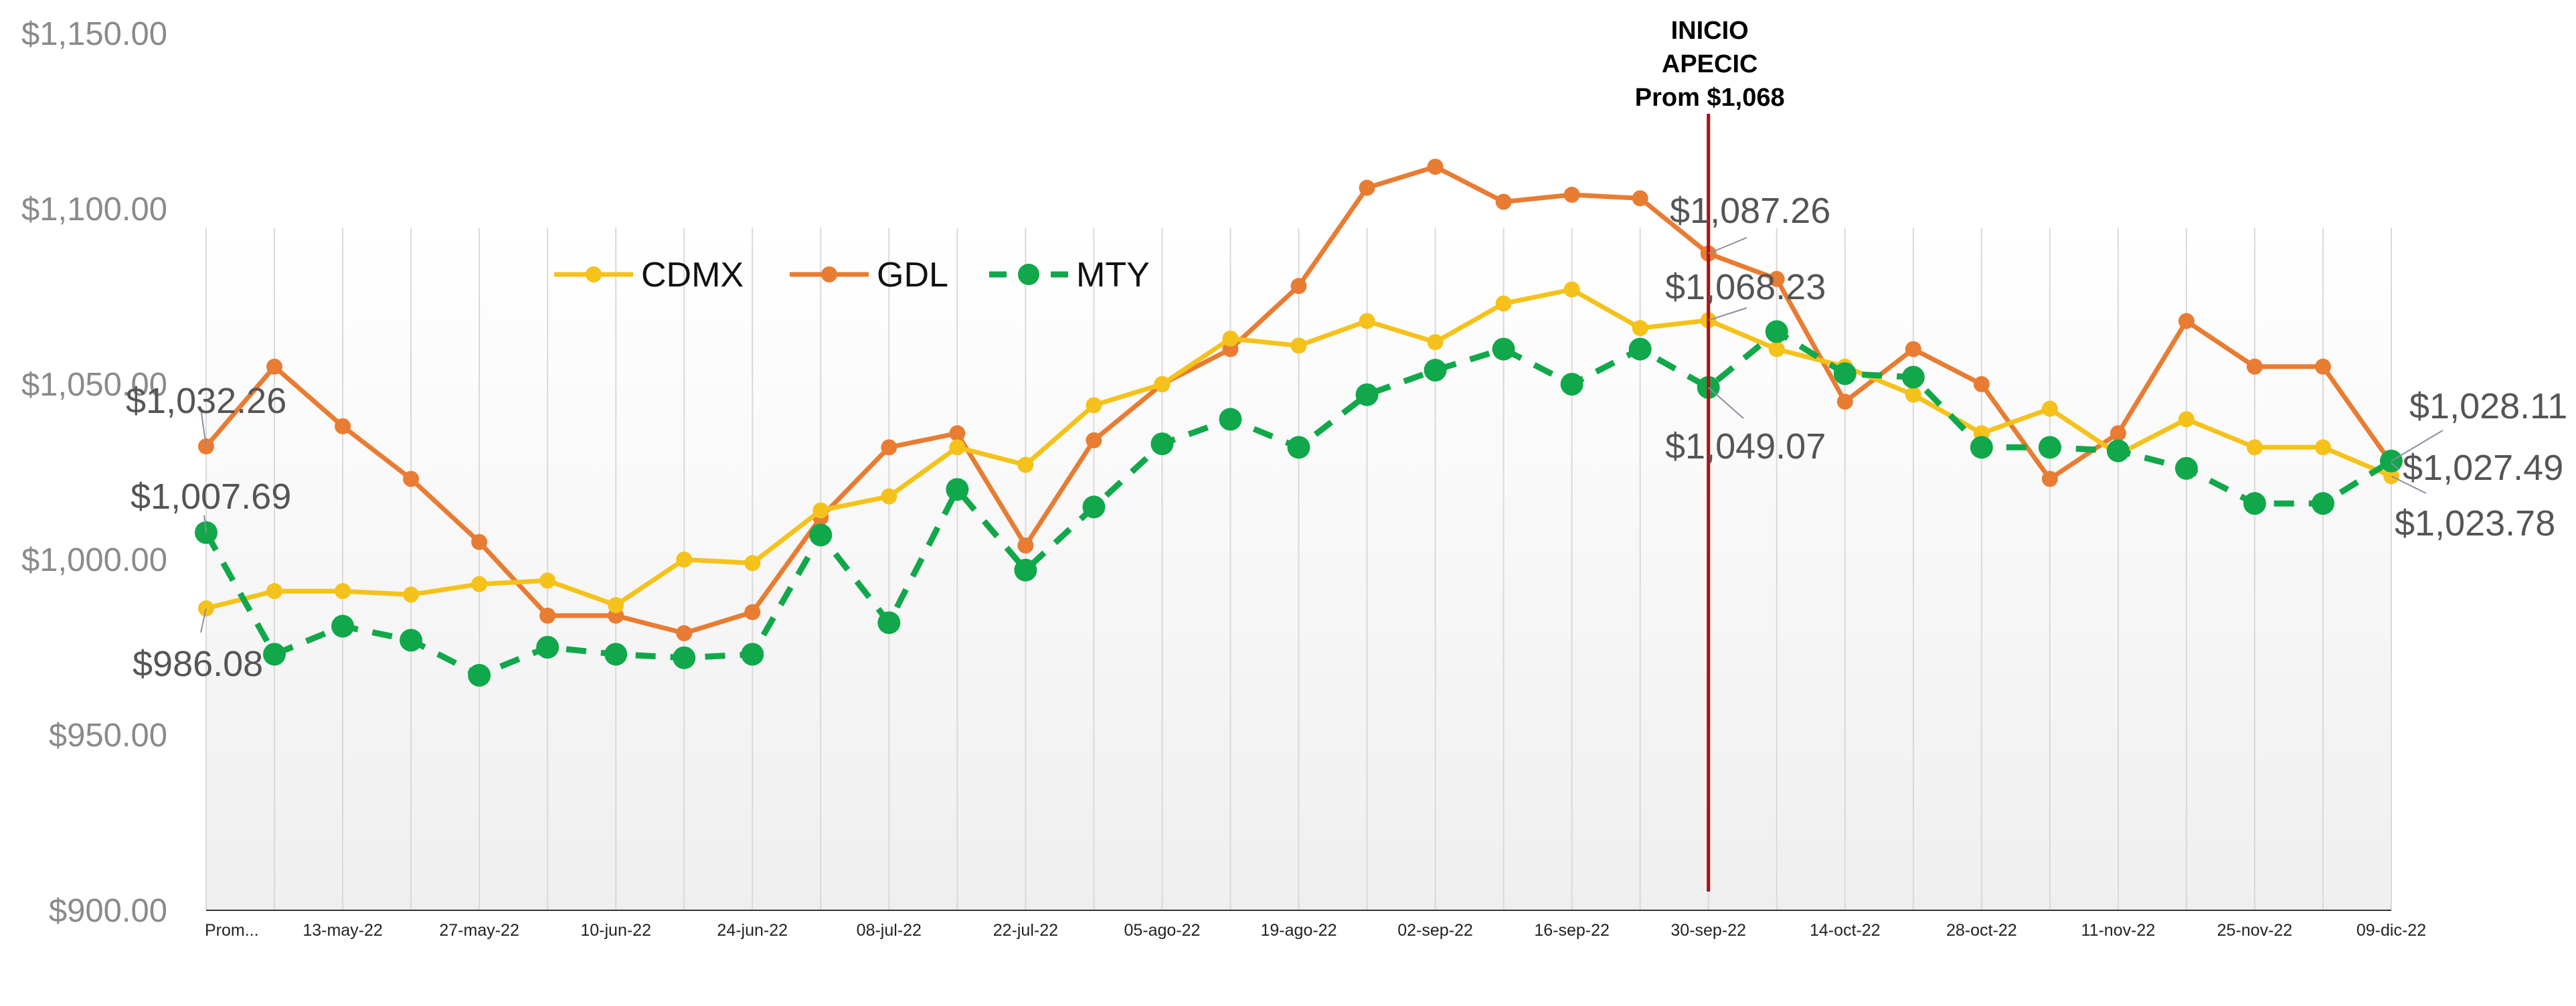  Describe the element at coordinates (2475, 523) in the screenshot. I see `value-annotation: $1,023.78` at that location.